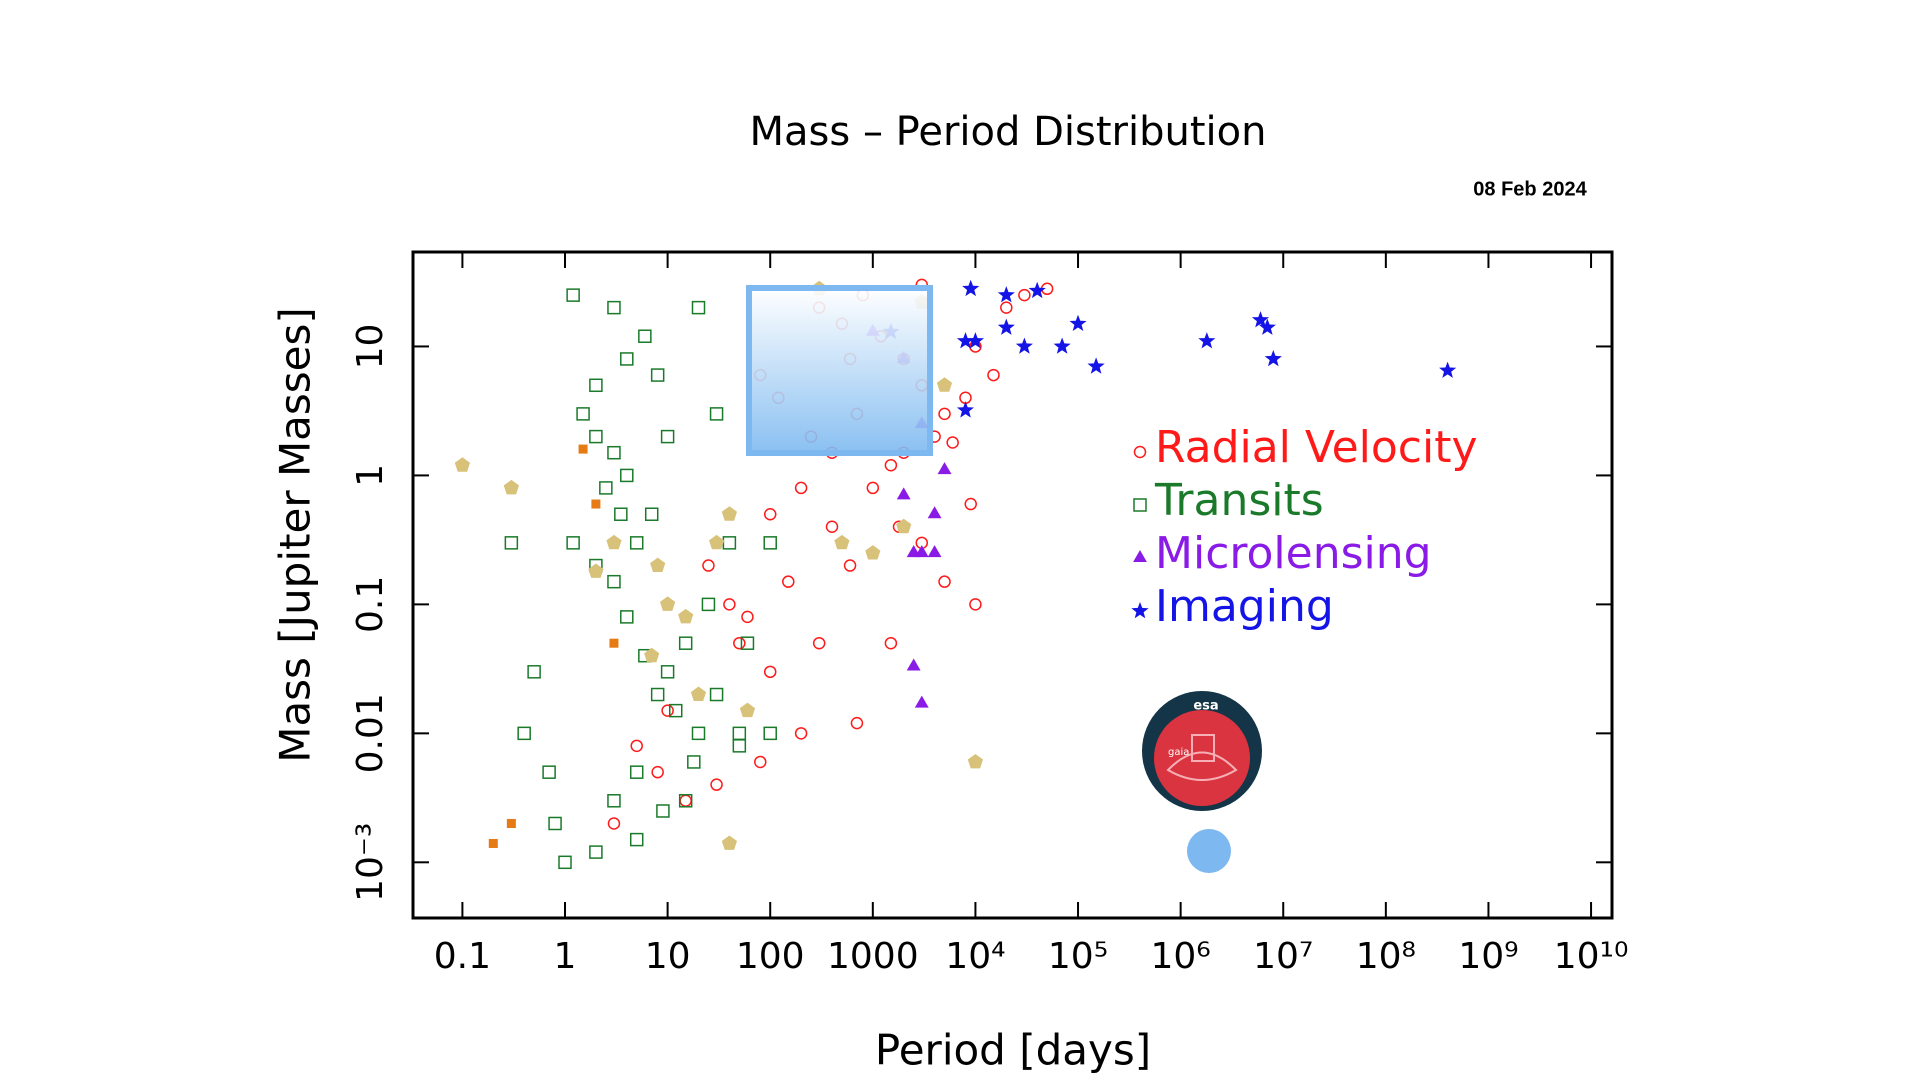 This screenshot has width=1920, height=1080. I want to click on y-tick-label: 10, so click(370, 347).